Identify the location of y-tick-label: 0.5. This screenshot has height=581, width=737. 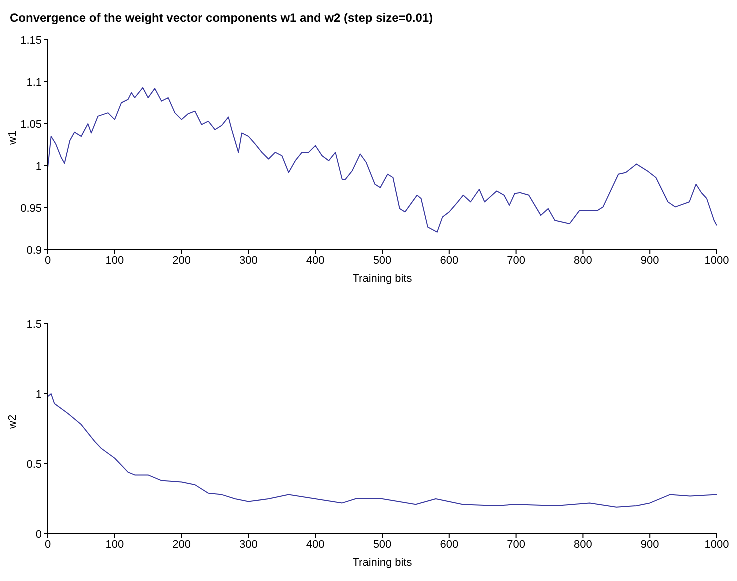
(34, 464).